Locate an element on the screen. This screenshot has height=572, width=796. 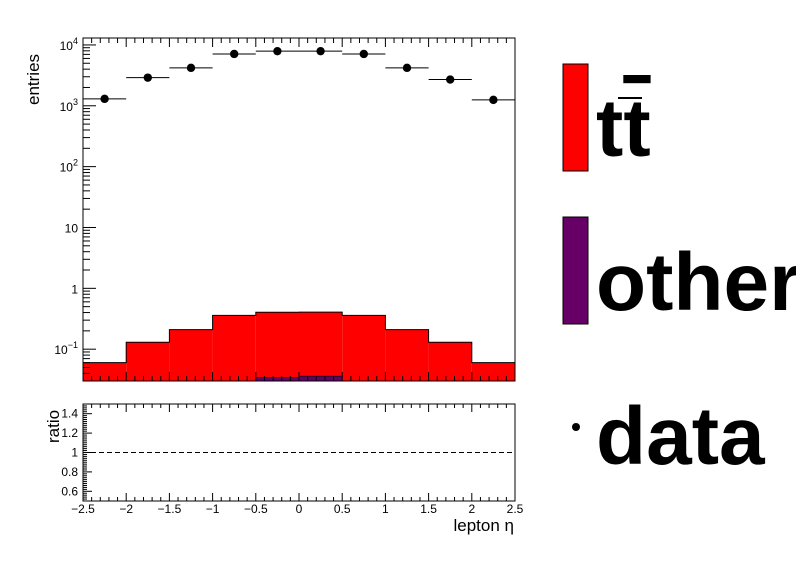
ratio-y-tick-label: 1.2 is located at coordinates (69, 433).